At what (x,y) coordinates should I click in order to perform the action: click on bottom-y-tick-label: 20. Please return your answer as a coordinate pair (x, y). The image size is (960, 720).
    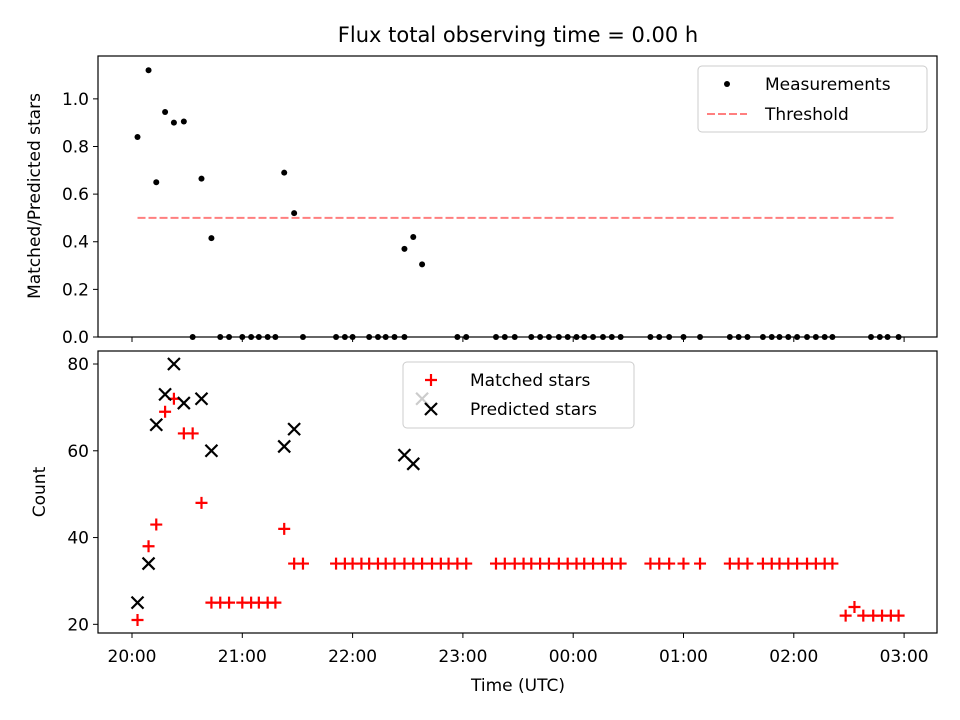
    Looking at the image, I should click on (78, 625).